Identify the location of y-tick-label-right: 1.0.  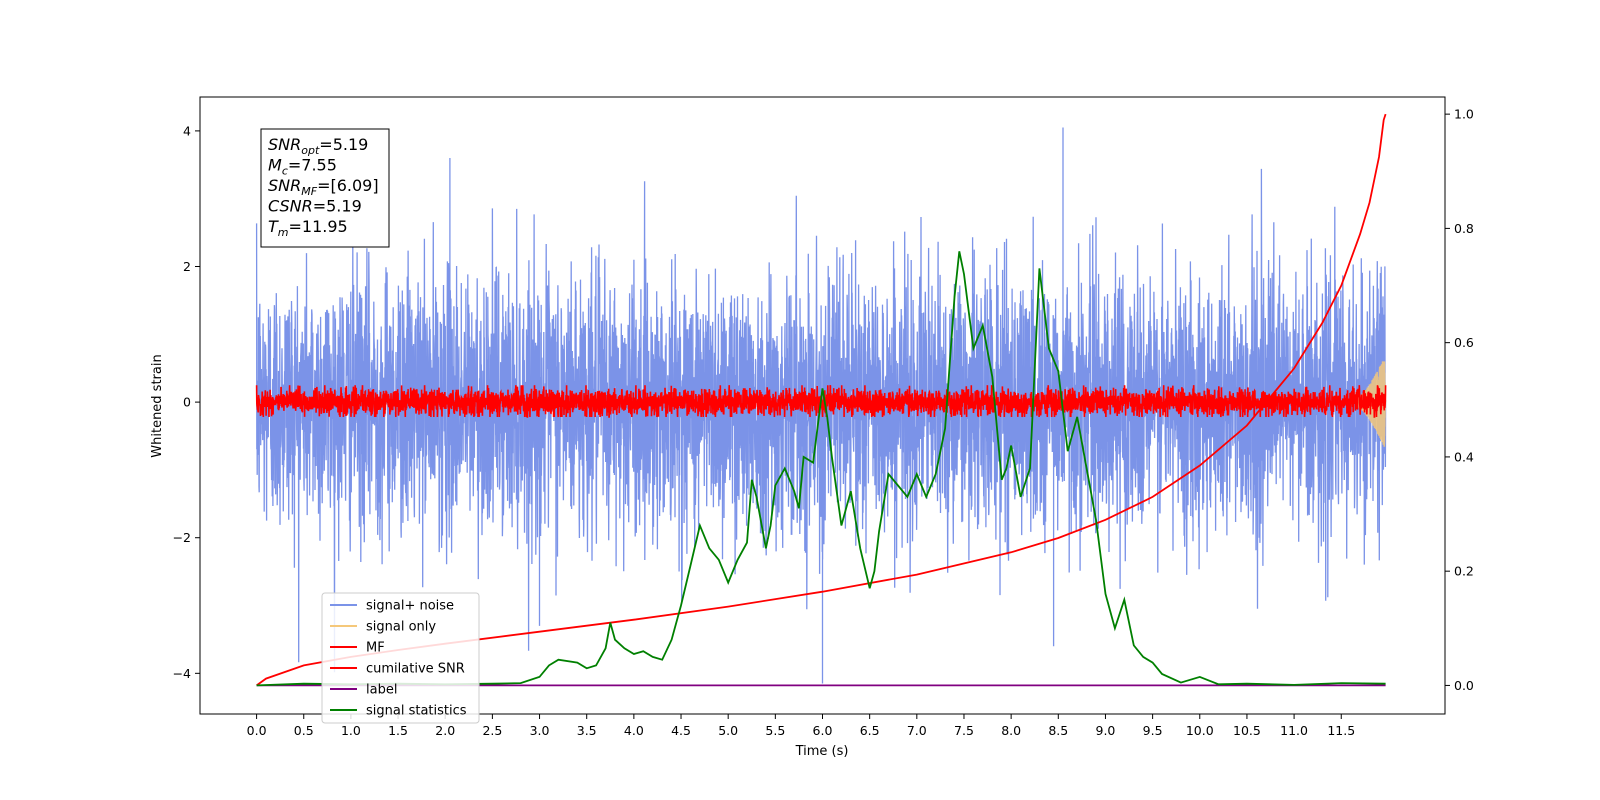
(1464, 114).